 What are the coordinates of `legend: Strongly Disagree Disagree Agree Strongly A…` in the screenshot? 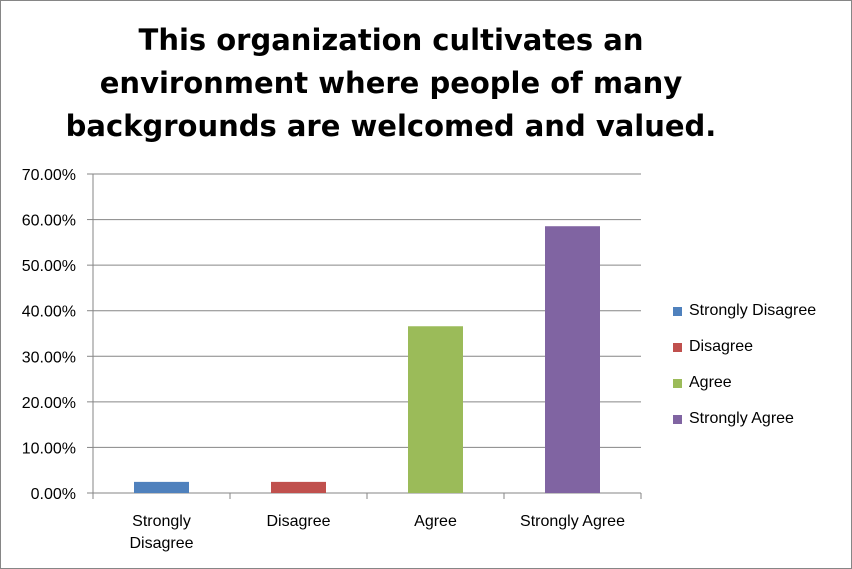 It's located at (744, 365).